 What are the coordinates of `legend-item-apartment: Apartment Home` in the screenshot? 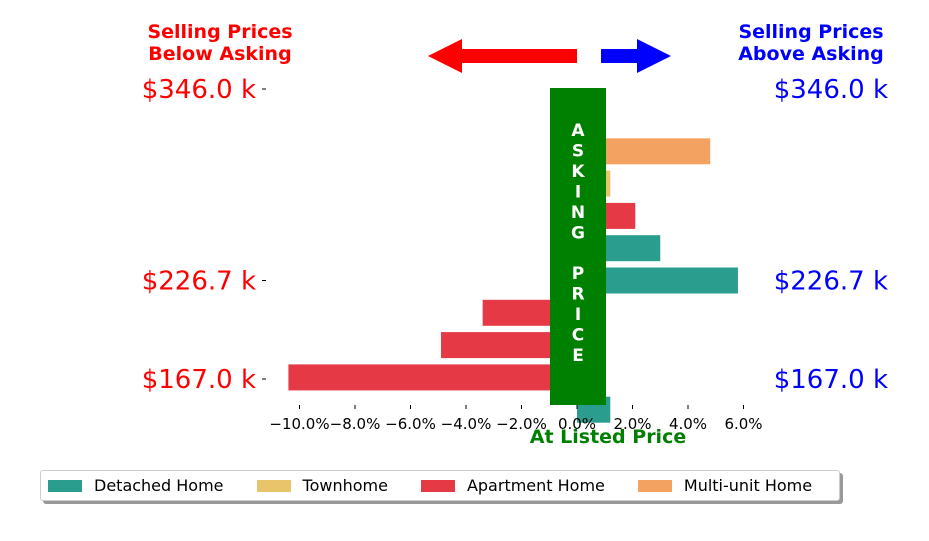 It's located at (512, 485).